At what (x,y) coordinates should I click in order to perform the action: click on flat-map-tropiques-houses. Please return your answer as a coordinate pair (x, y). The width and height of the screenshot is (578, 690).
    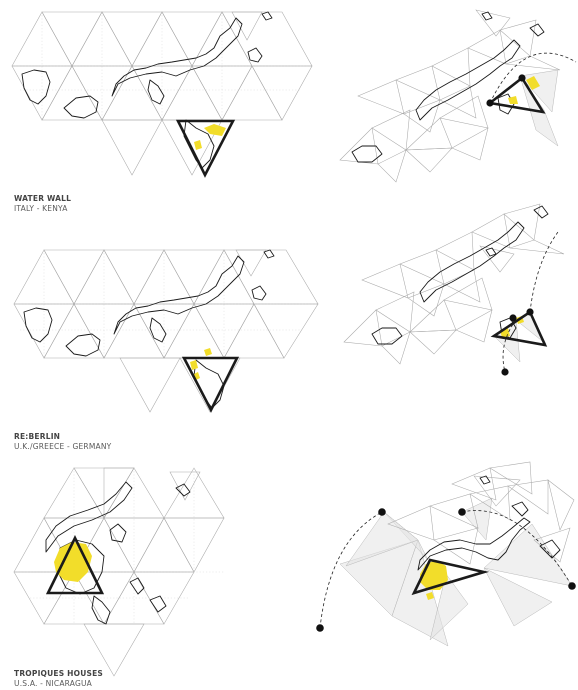
    Looking at the image, I should click on (119, 572).